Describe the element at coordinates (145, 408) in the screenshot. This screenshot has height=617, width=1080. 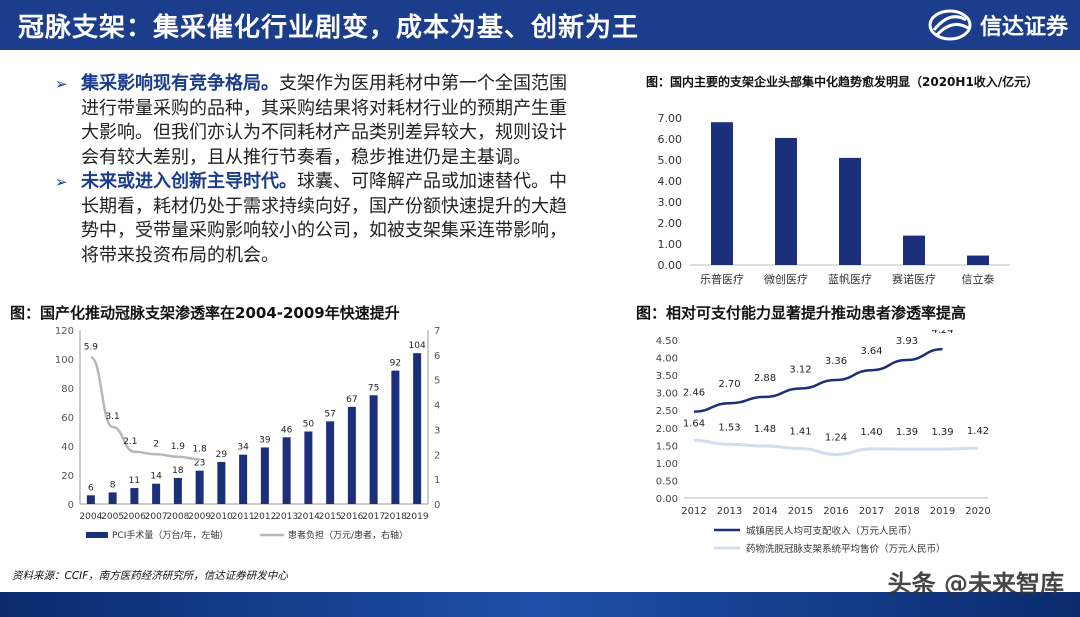
I see `burden-line` at that location.